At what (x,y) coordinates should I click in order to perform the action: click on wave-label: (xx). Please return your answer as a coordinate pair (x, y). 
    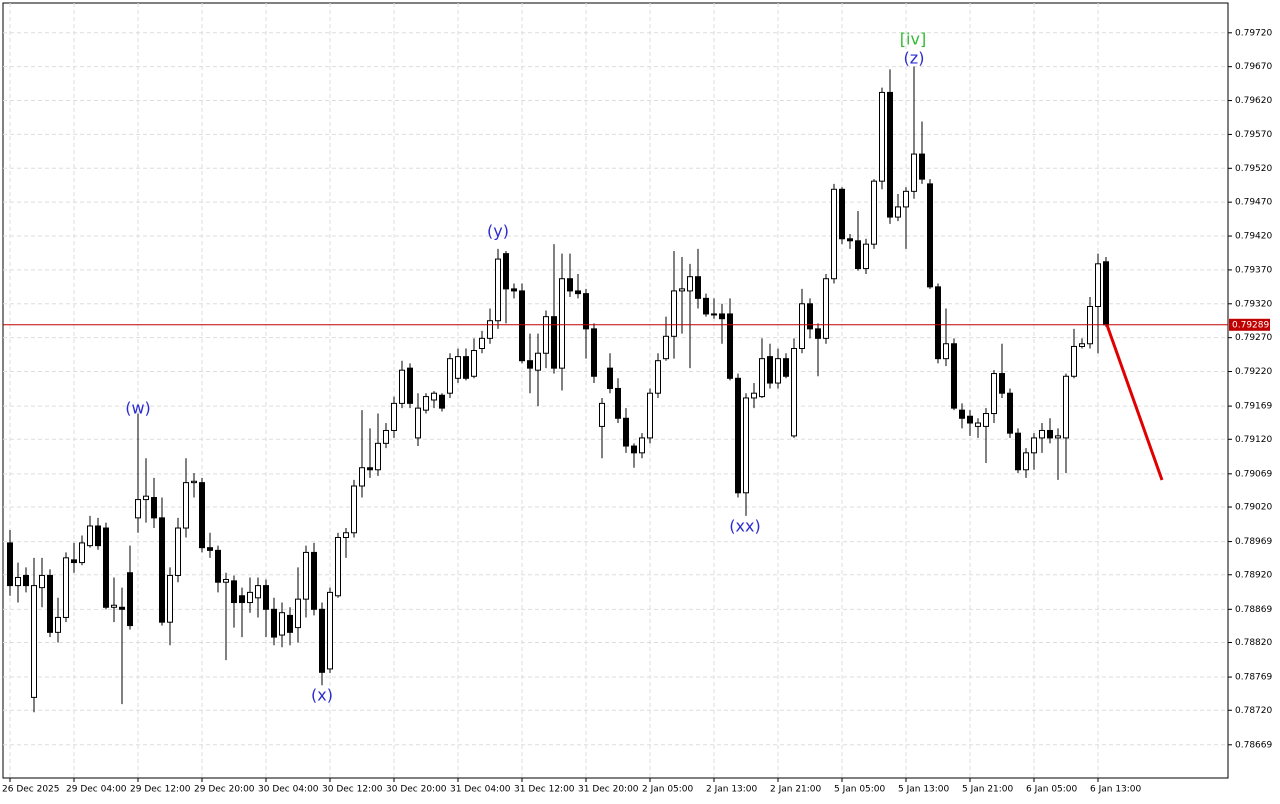
    Looking at the image, I should click on (744, 526).